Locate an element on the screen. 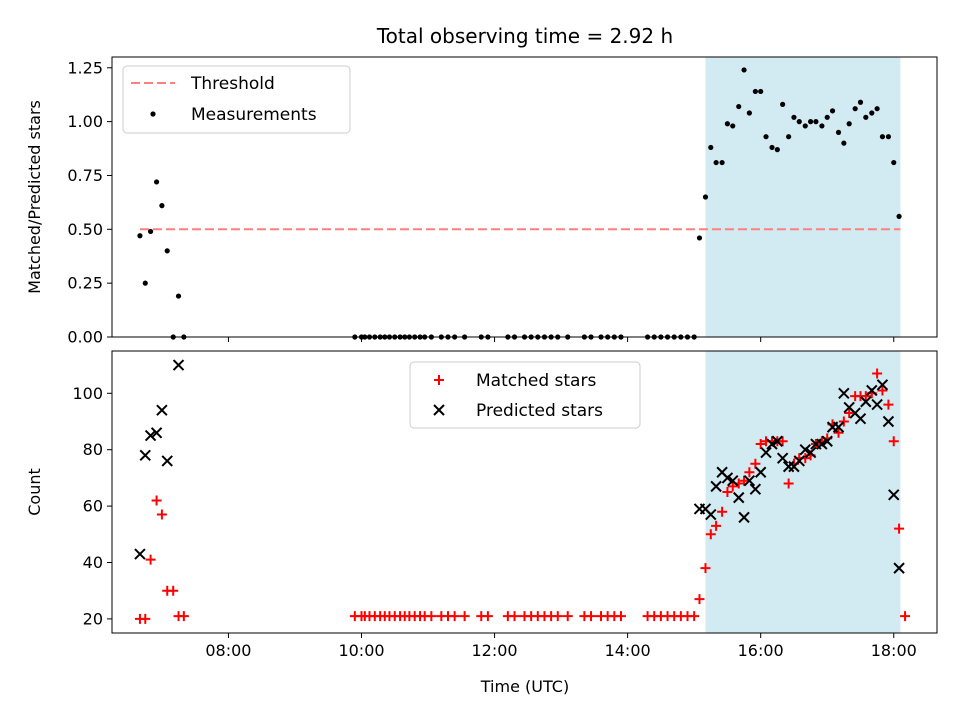  legend-box is located at coordinates (525, 395).